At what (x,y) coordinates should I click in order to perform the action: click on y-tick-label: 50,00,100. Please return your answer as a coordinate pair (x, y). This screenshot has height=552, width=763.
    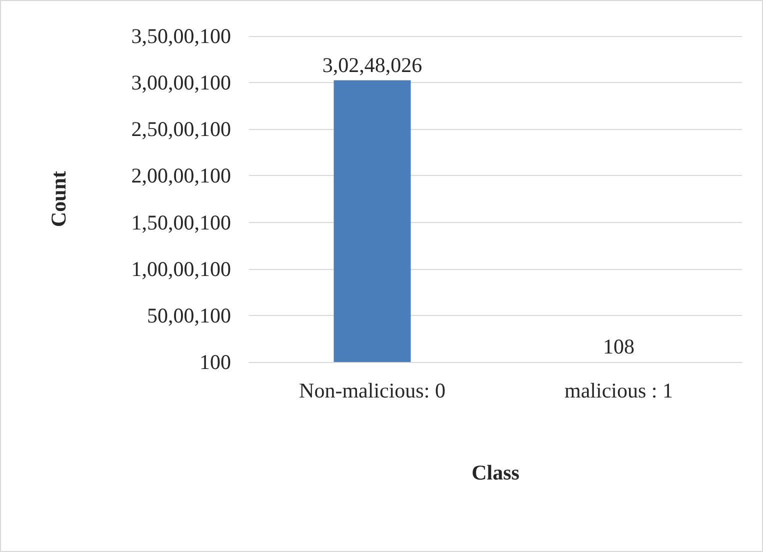
    Looking at the image, I should click on (189, 315).